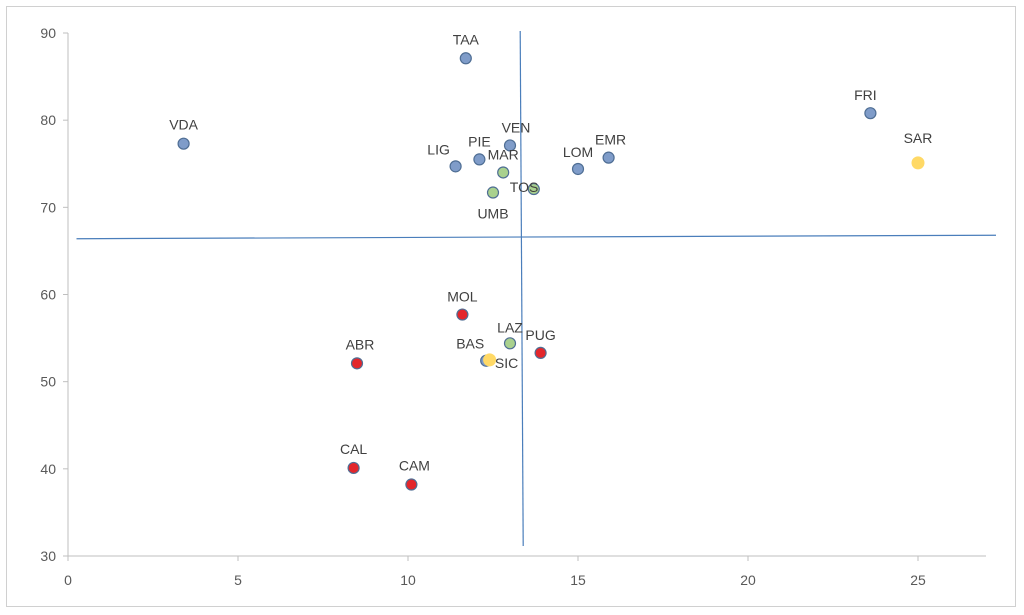 This screenshot has width=1024, height=615. I want to click on point-label-mar: MAR, so click(503, 154).